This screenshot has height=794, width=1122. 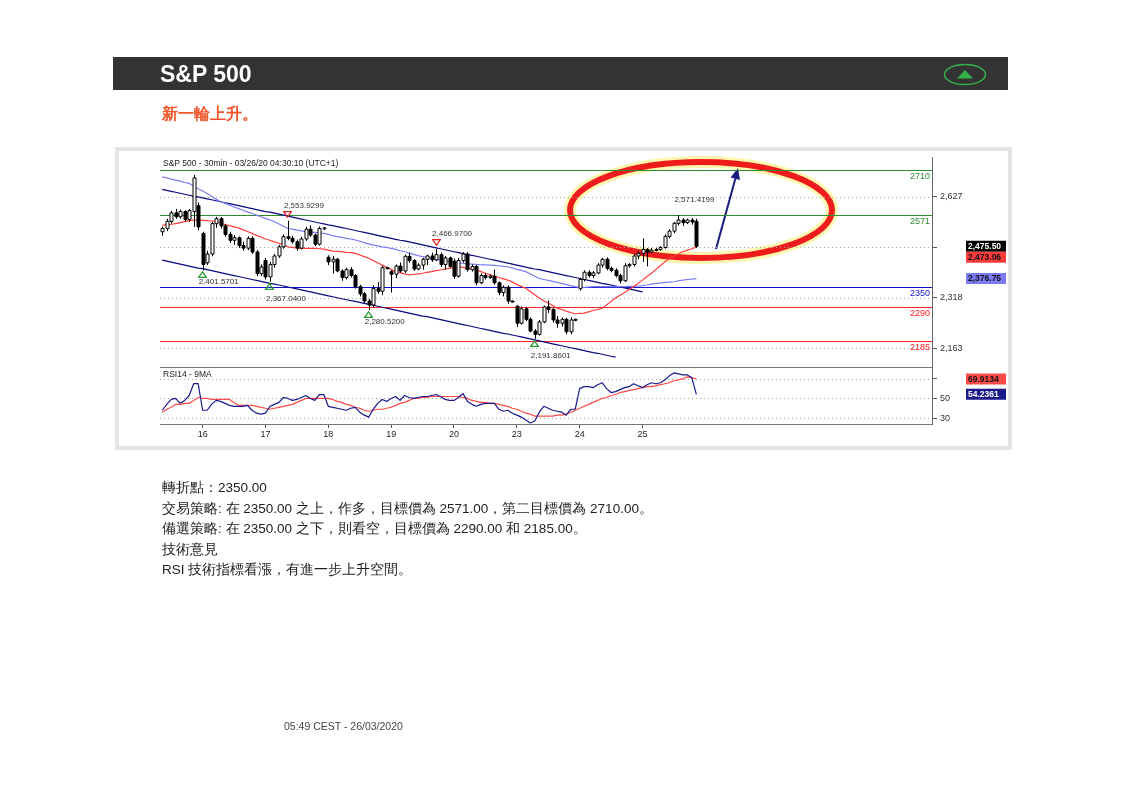 I want to click on x-tick-label: 25, so click(x=642, y=433).